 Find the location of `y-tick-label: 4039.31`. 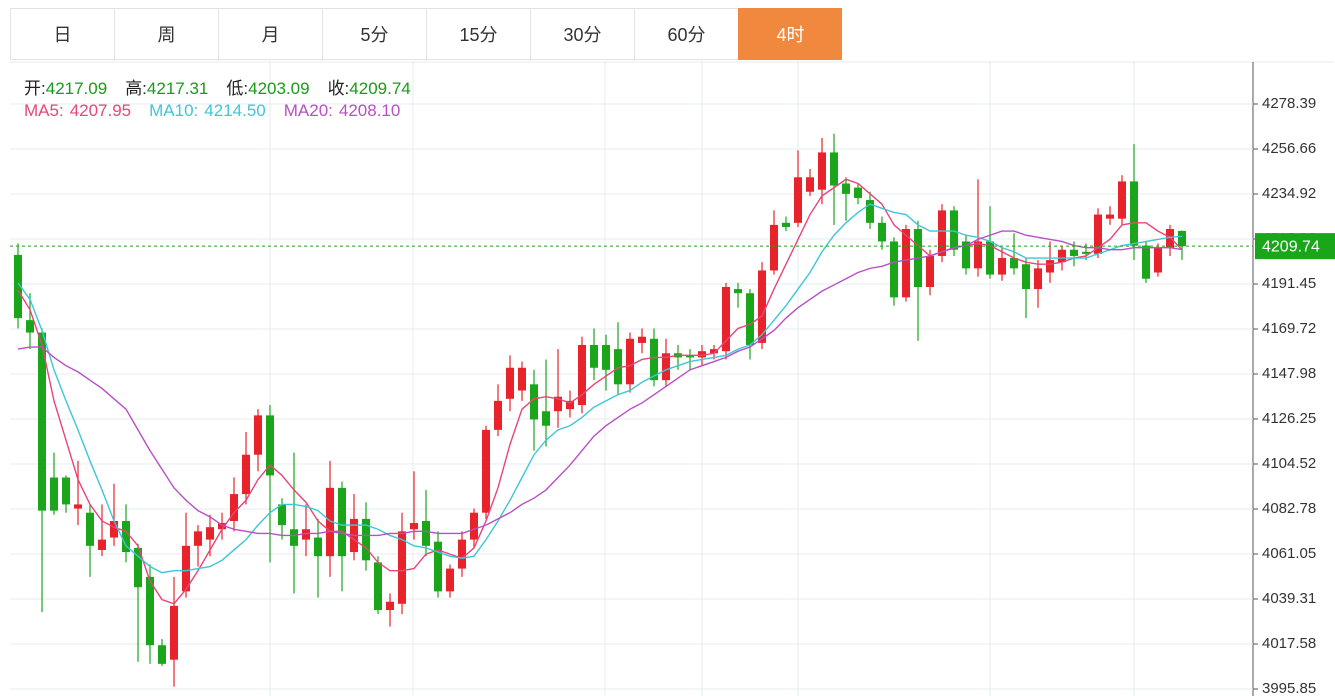

y-tick-label: 4039.31 is located at coordinates (1289, 598).